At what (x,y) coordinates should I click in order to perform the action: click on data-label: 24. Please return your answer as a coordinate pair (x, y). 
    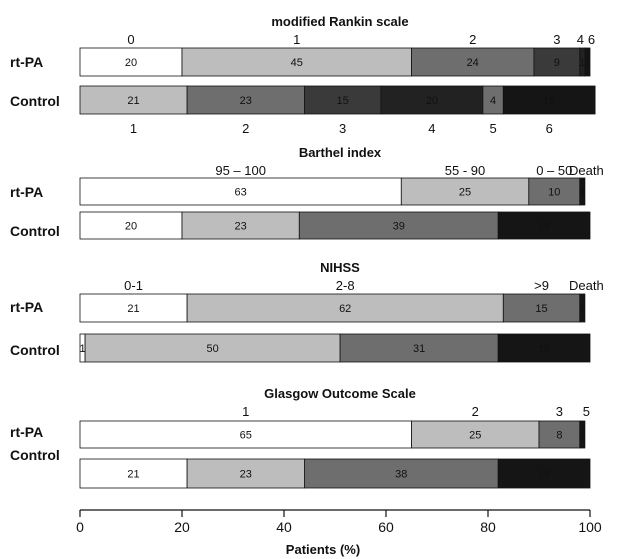
    Looking at the image, I should click on (473, 63).